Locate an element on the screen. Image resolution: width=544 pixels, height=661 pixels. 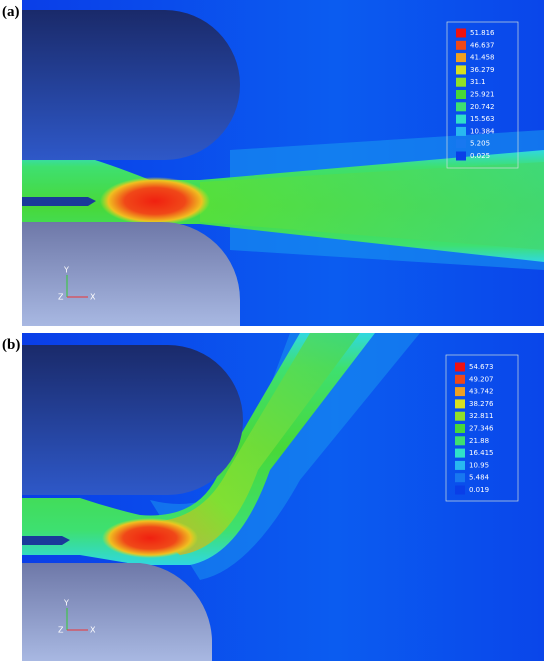
panel-label: (a) is located at coordinates (11, 12).